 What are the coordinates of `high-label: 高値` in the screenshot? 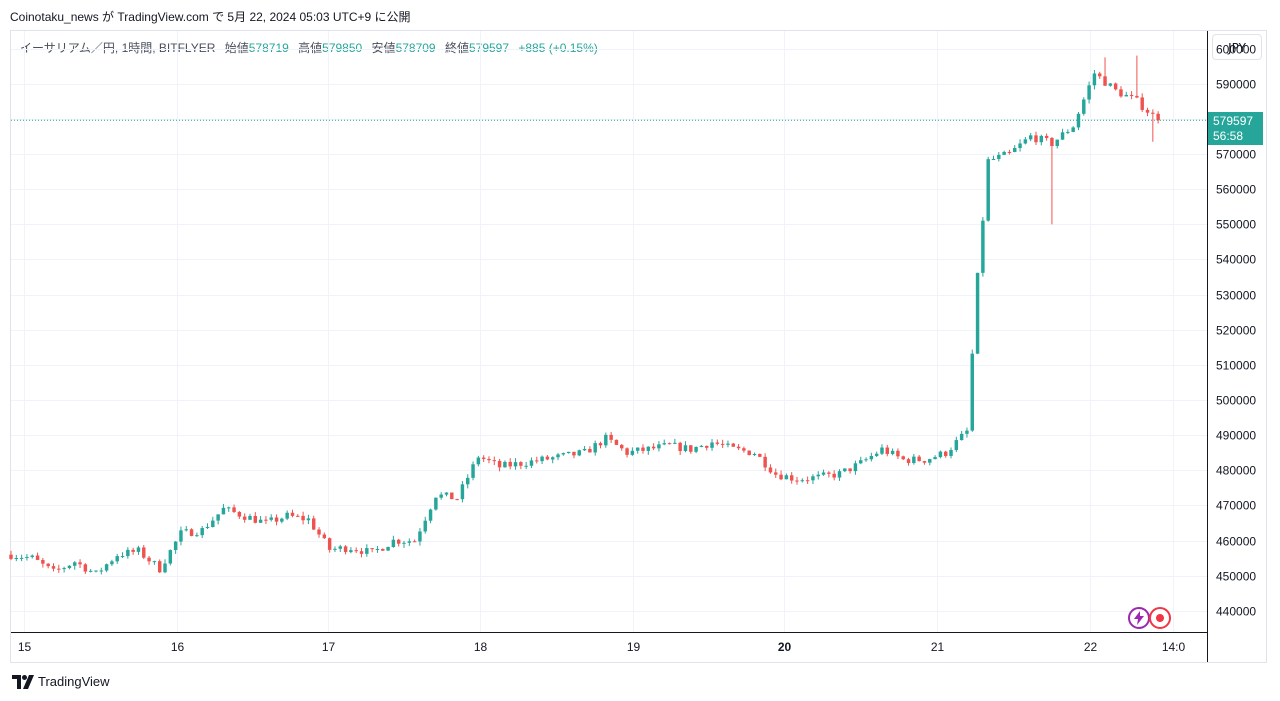 It's located at (310, 48).